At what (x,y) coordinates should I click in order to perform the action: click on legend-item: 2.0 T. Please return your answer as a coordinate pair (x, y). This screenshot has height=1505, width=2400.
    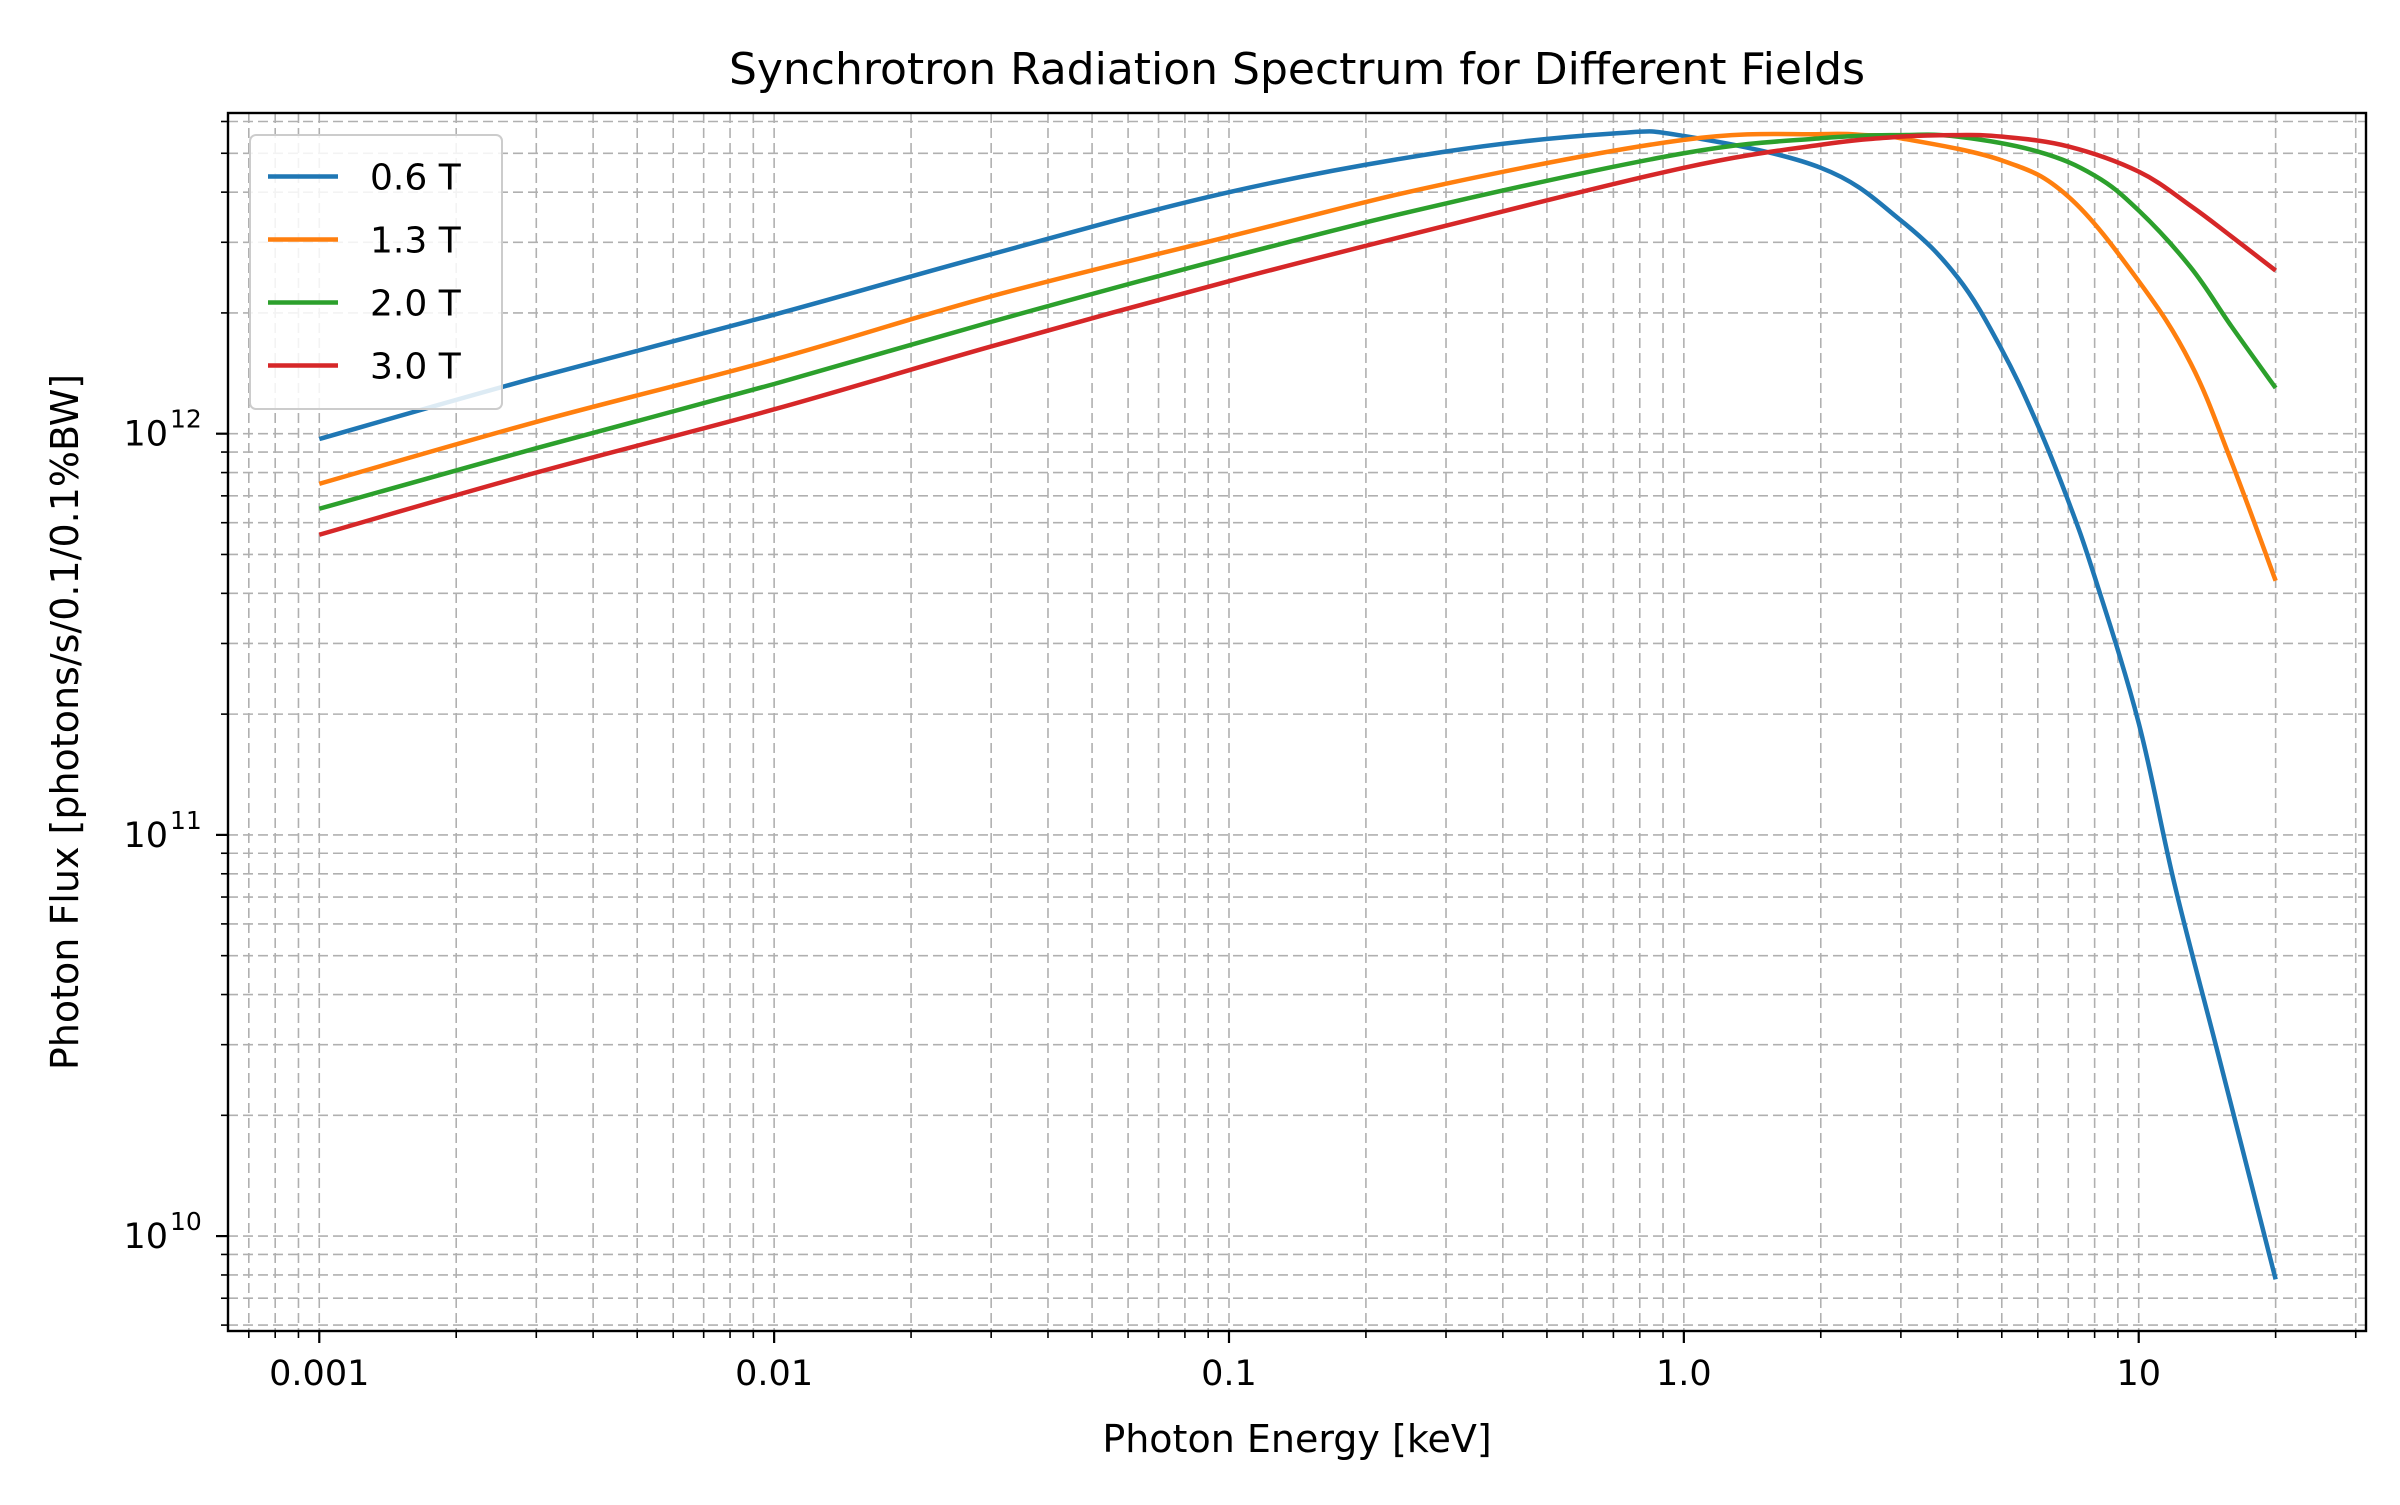
    Looking at the image, I should click on (365, 304).